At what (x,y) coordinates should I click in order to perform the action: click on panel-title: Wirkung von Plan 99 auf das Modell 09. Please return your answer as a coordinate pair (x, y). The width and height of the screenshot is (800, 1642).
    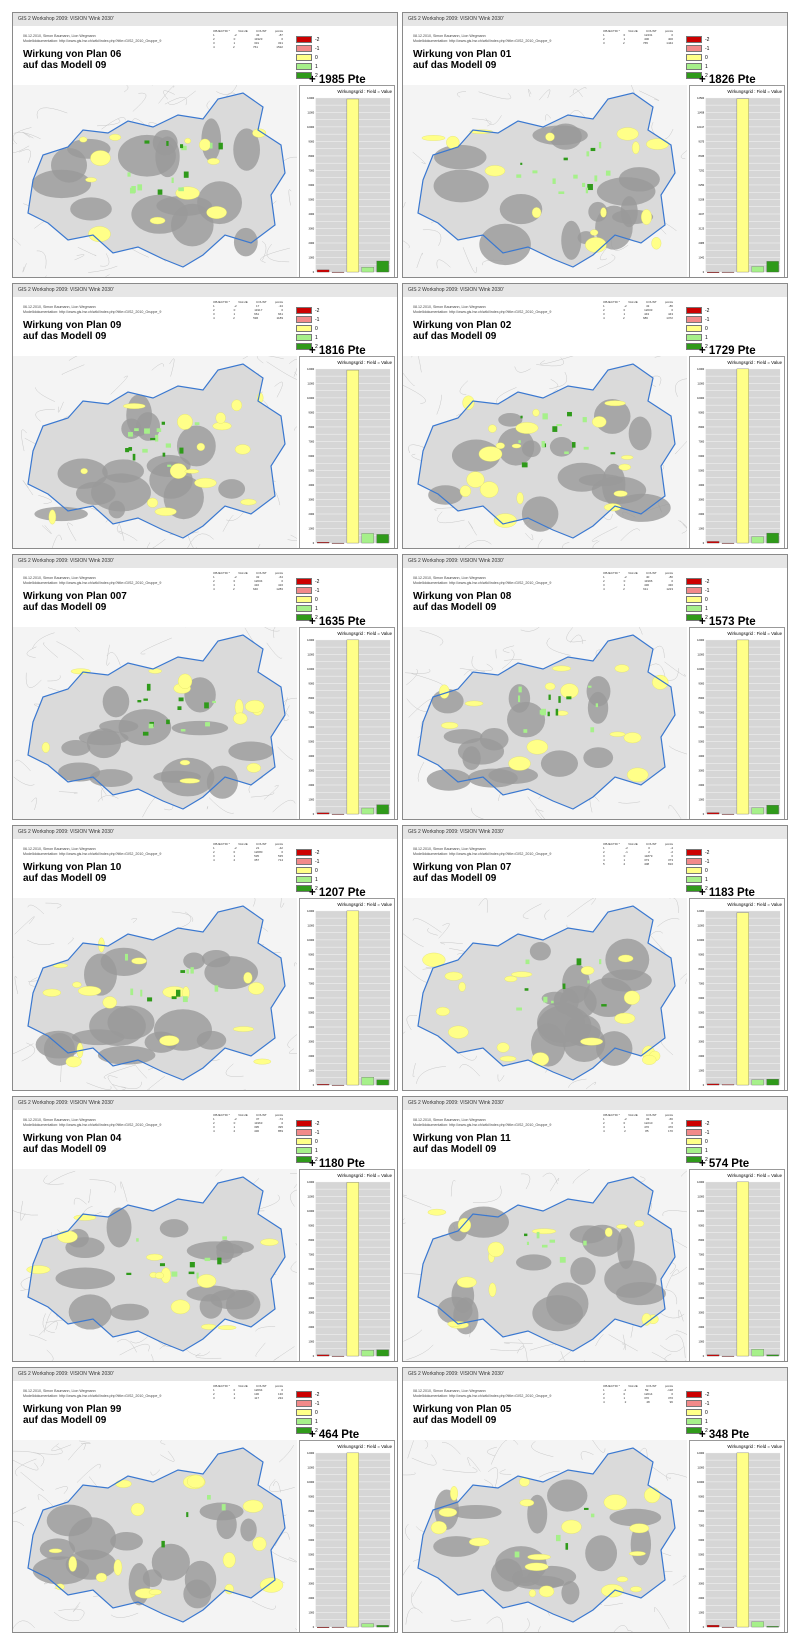
    Looking at the image, I should click on (72, 1415).